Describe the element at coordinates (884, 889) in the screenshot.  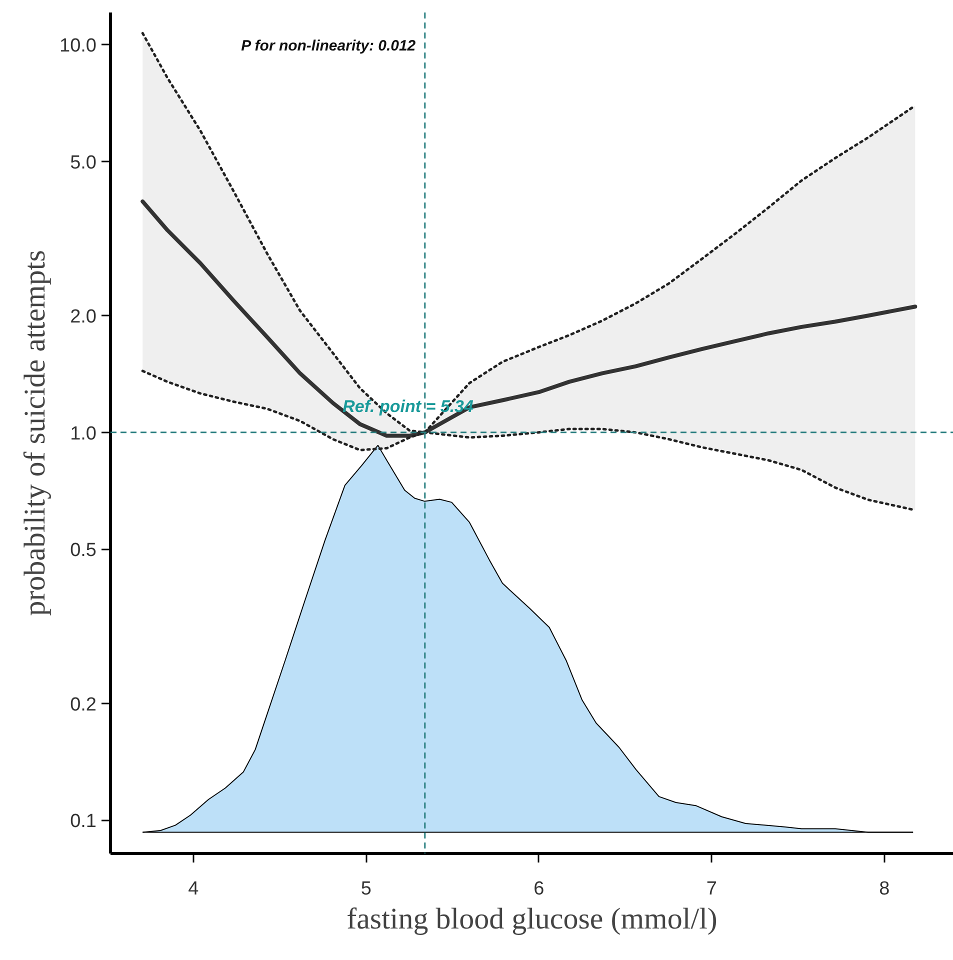
I see `x-tick-label: 8` at that location.